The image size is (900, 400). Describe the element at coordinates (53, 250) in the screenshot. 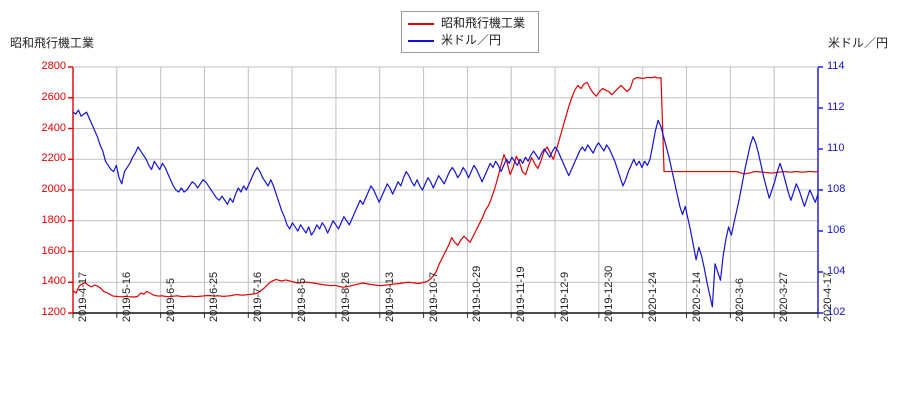

I see `left-axis-tick-label: 1600` at that location.